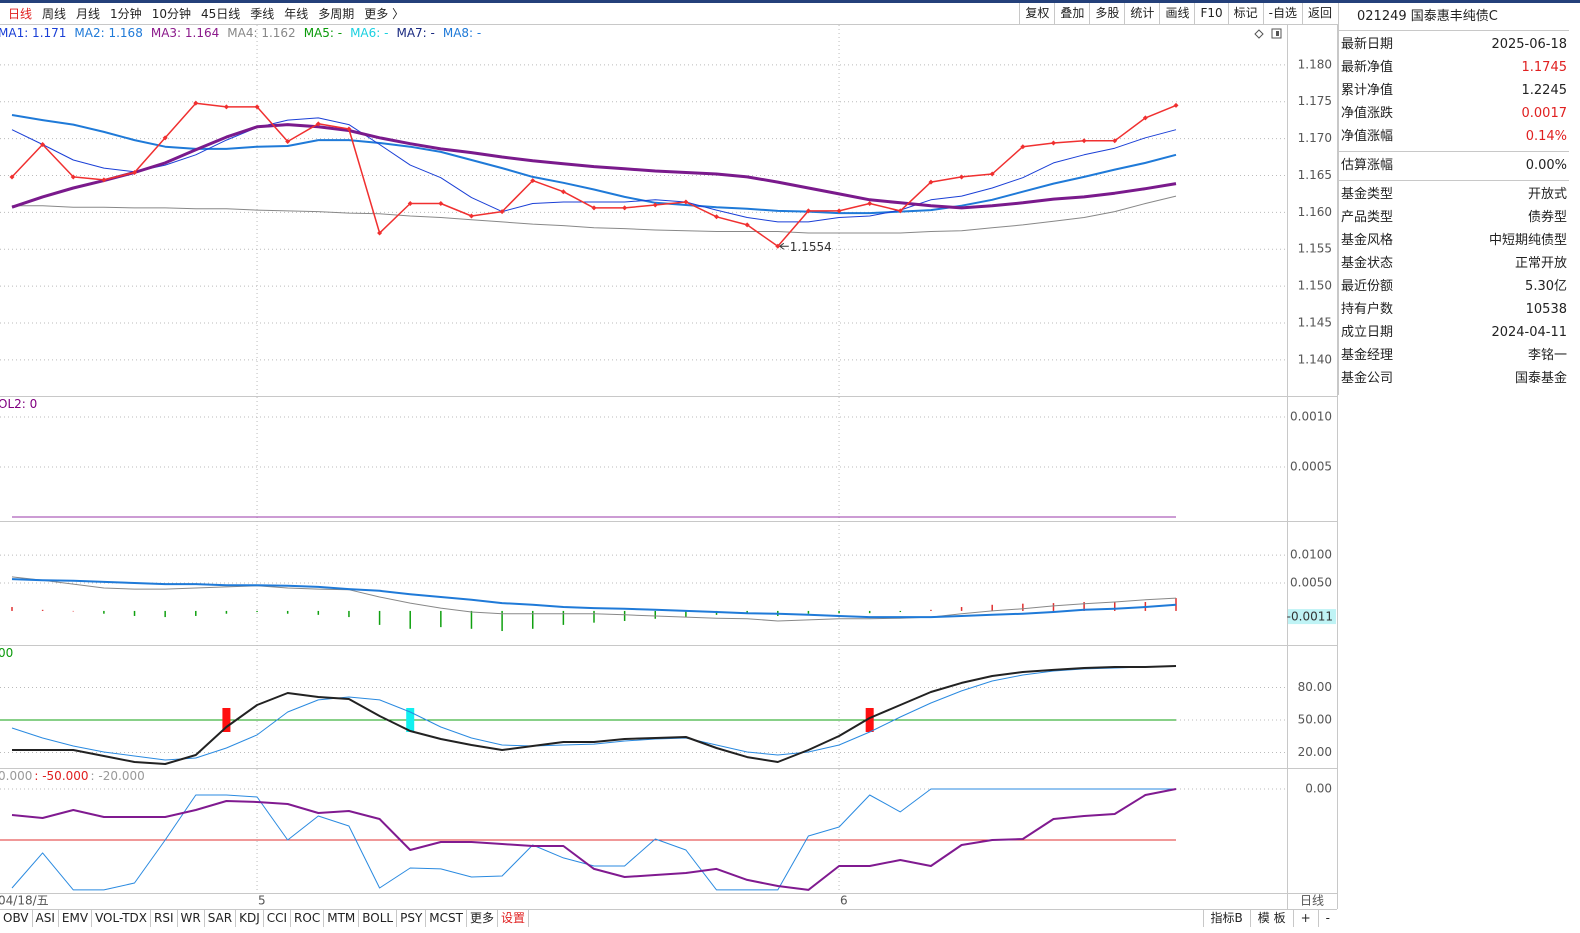  I want to click on tool-button: 多股, so click(1106, 13).